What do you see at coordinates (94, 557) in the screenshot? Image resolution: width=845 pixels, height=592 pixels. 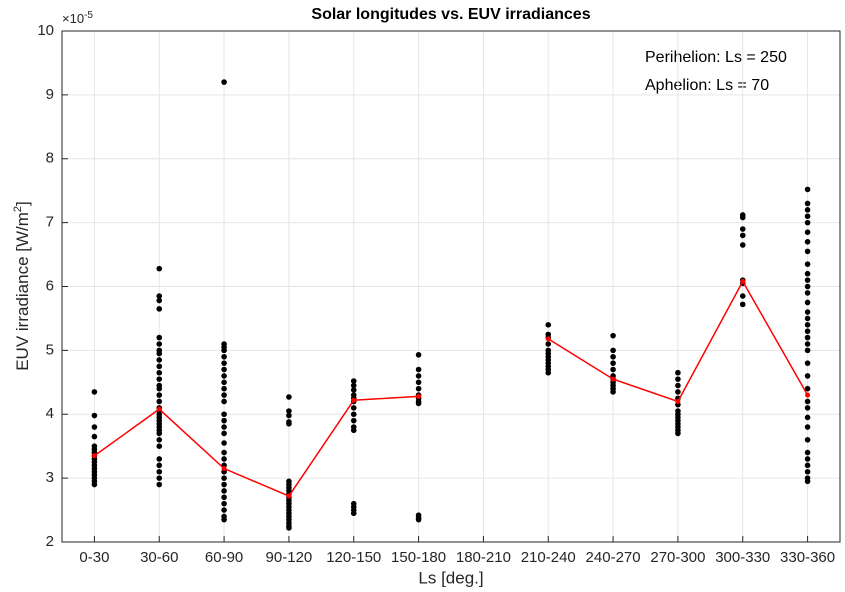 I see `x-tick-label: 0-30` at bounding box center [94, 557].